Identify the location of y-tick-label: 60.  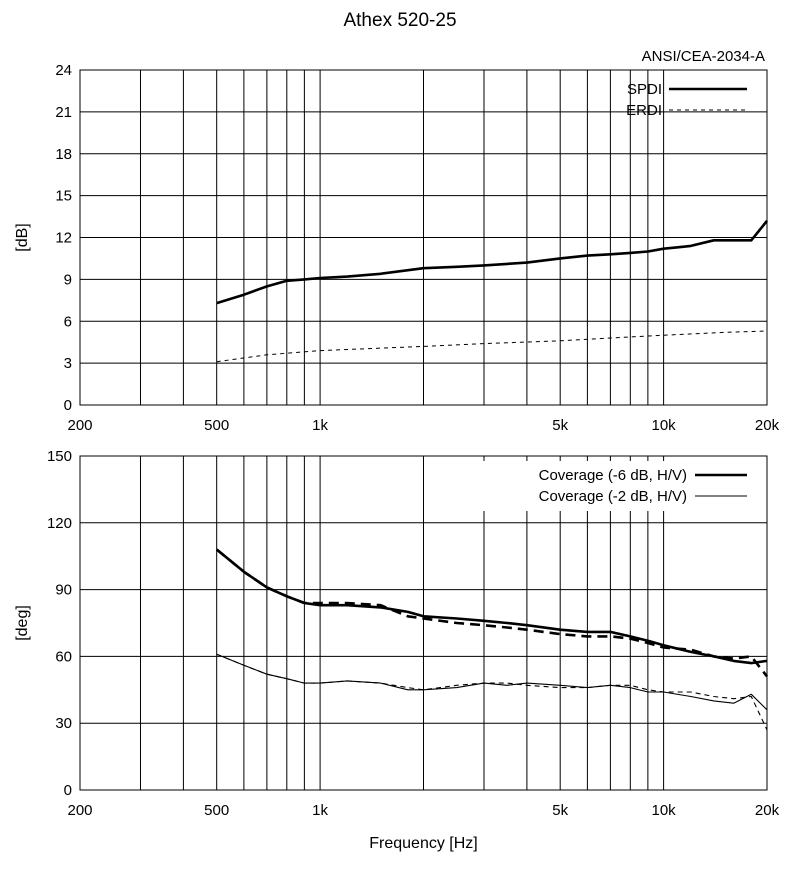
(63, 656).